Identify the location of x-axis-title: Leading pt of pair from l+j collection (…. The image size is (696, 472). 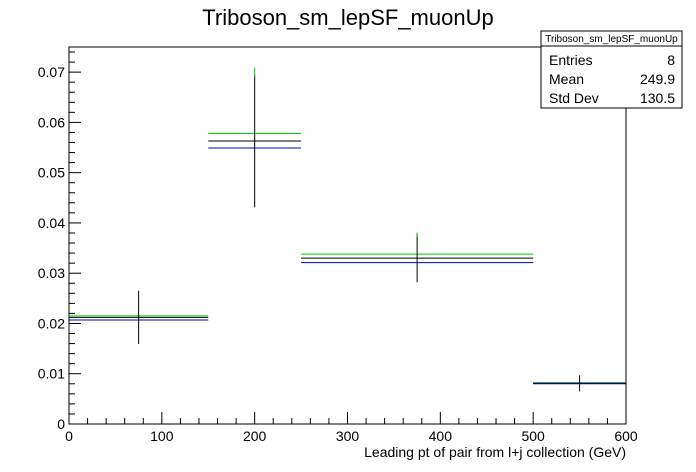
(495, 452).